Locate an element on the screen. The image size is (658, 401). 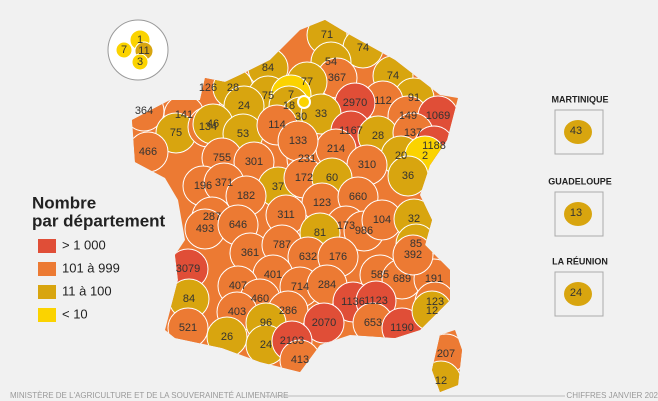
department-label: 149 is located at coordinates (408, 116).